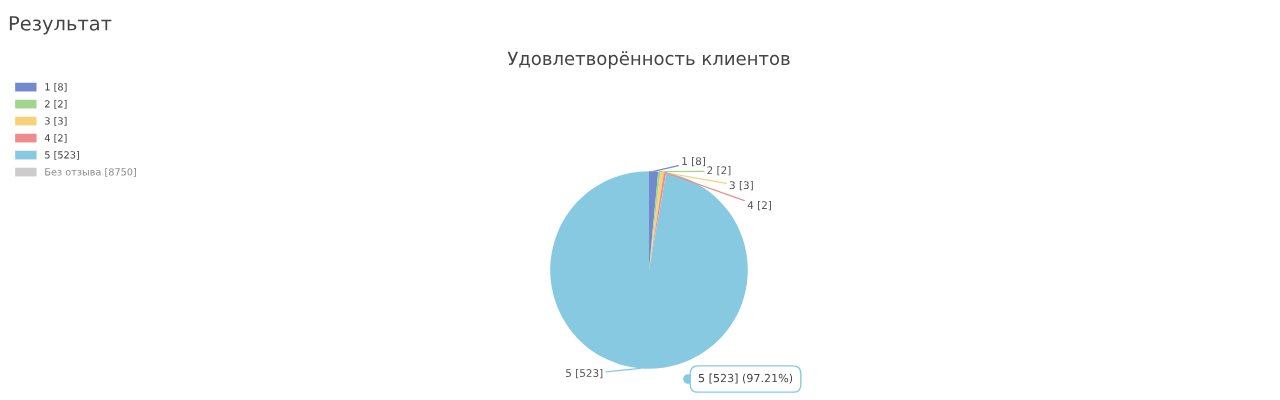 Image resolution: width=1280 pixels, height=400 pixels. What do you see at coordinates (584, 373) in the screenshot?
I see `slice-label: 5 [523]` at bounding box center [584, 373].